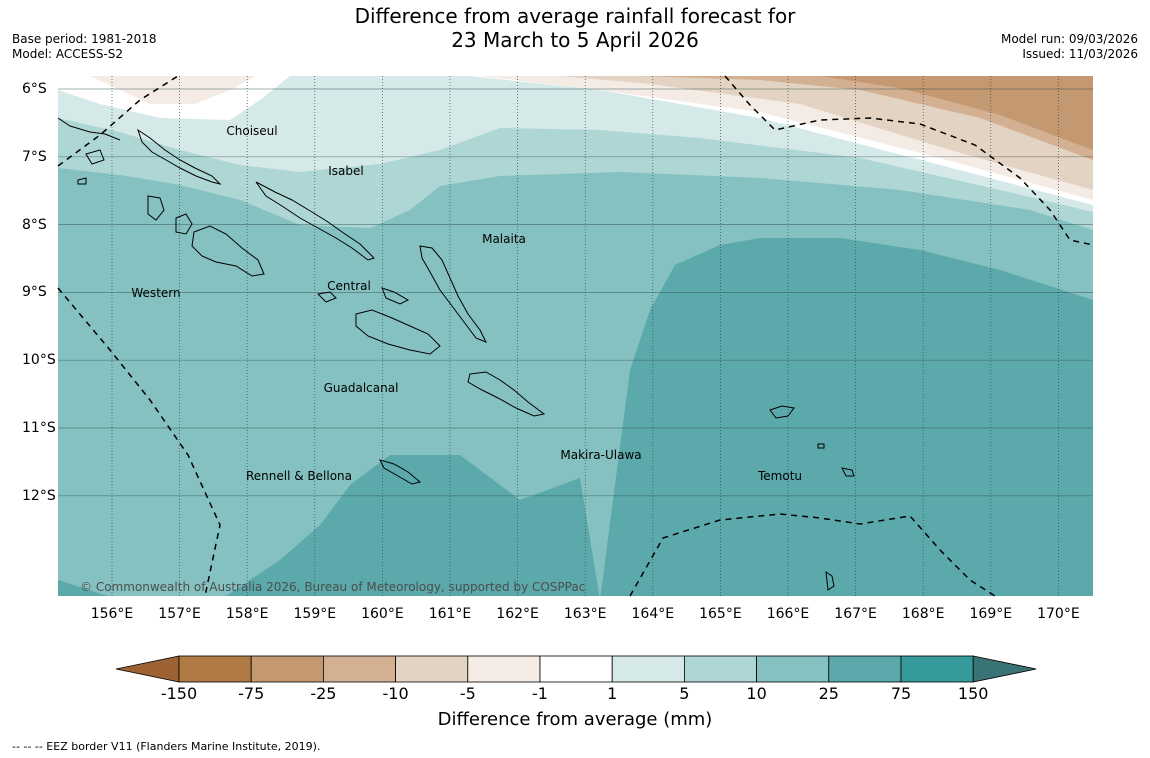  What do you see at coordinates (601, 455) in the screenshot?
I see `region-label-makira-ulawa: Makira-Ulawa` at bounding box center [601, 455].